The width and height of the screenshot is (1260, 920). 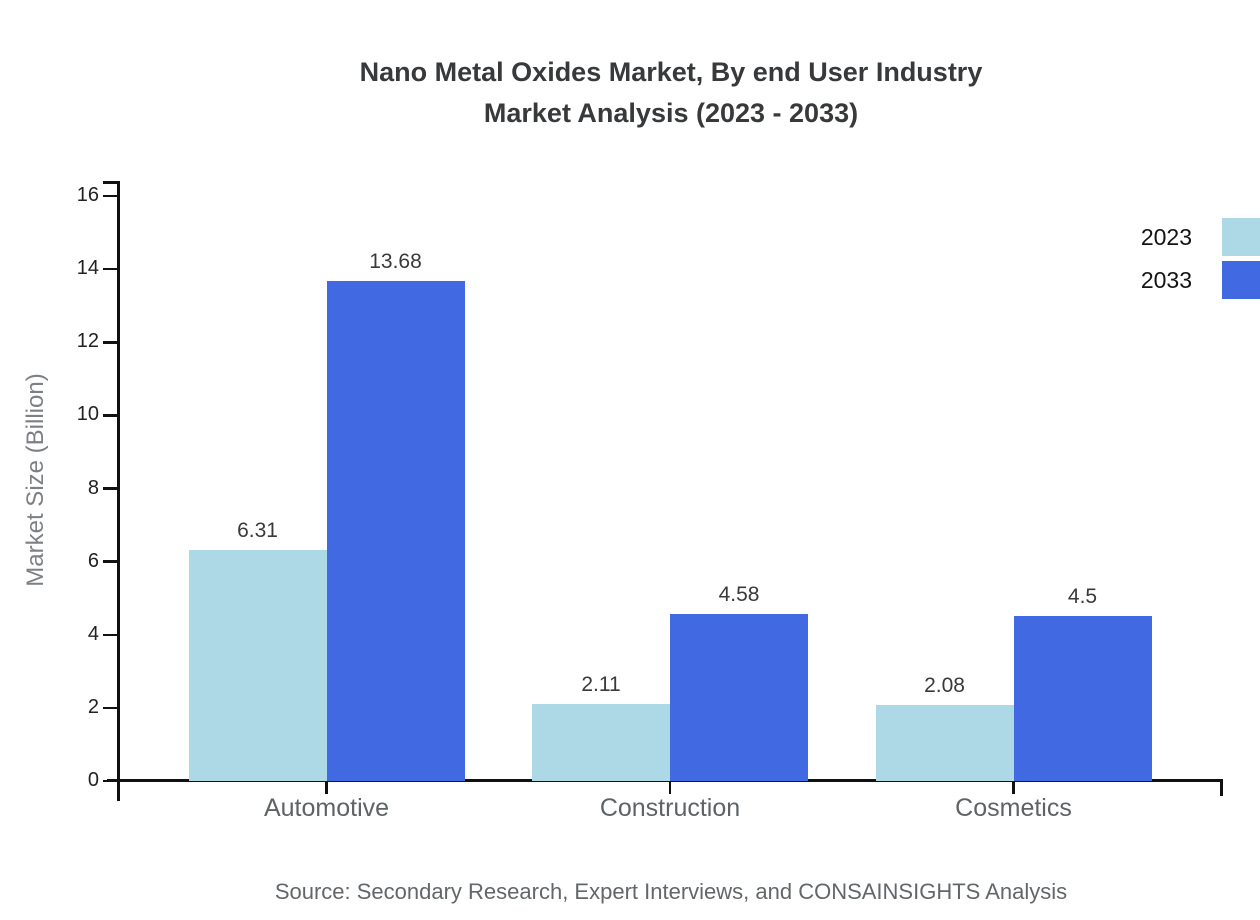 What do you see at coordinates (87, 341) in the screenshot?
I see `y-tick-label: 12` at bounding box center [87, 341].